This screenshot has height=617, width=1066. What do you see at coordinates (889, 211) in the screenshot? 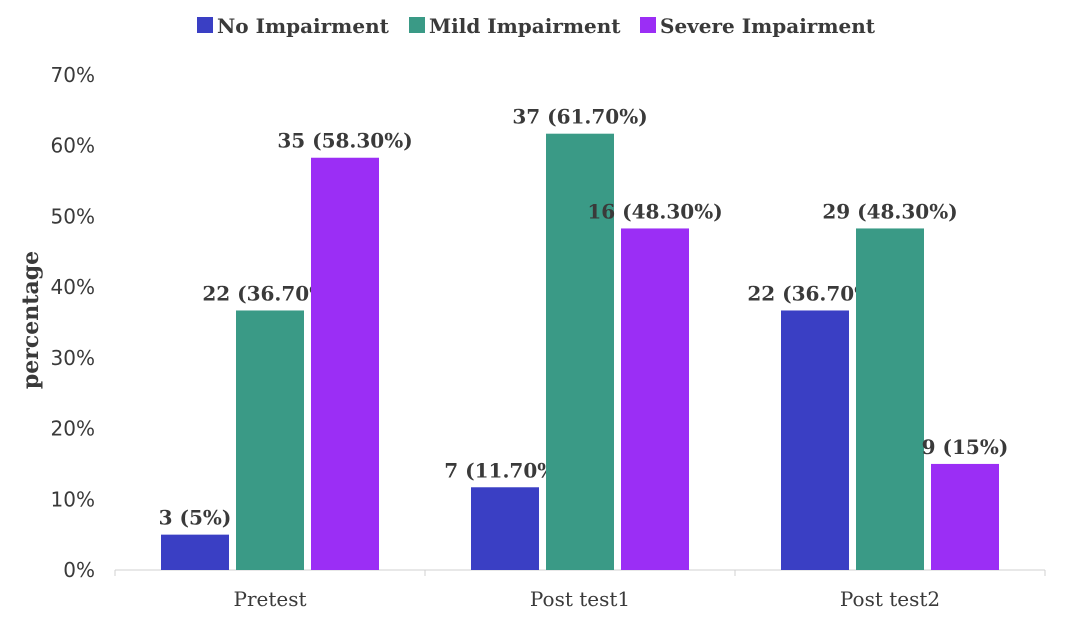
I see `data-label: 29 (48.30%)` at bounding box center [889, 211].